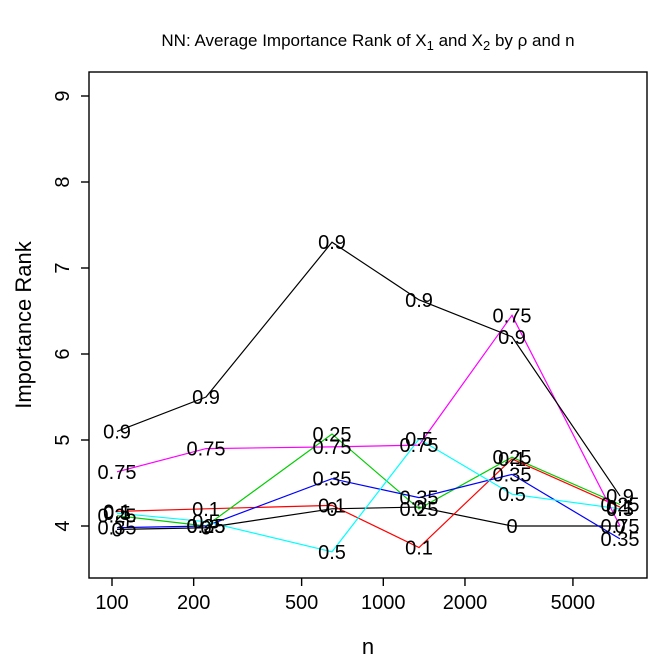 This screenshot has width=672, height=672. What do you see at coordinates (63, 267) in the screenshot?
I see `y-tick-label-7: 7` at bounding box center [63, 267].